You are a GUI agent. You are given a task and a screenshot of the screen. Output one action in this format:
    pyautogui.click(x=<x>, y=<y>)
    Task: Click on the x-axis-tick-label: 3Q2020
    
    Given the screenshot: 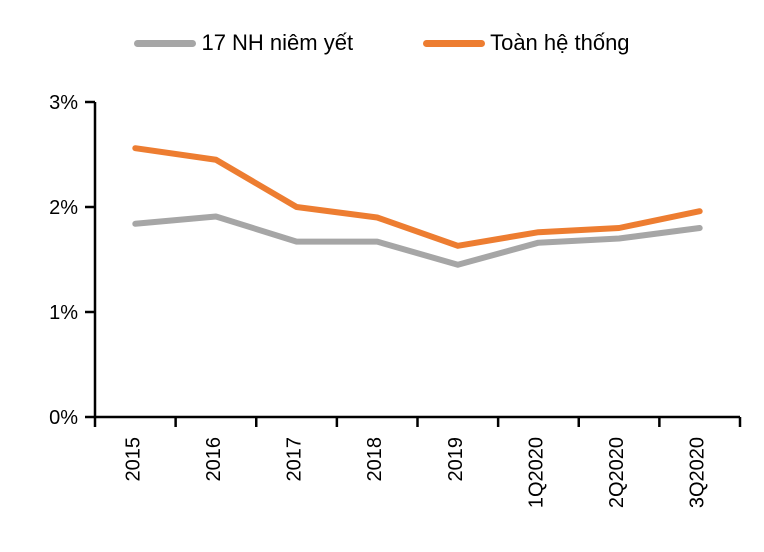 What is the action you would take?
    pyautogui.click(x=698, y=472)
    